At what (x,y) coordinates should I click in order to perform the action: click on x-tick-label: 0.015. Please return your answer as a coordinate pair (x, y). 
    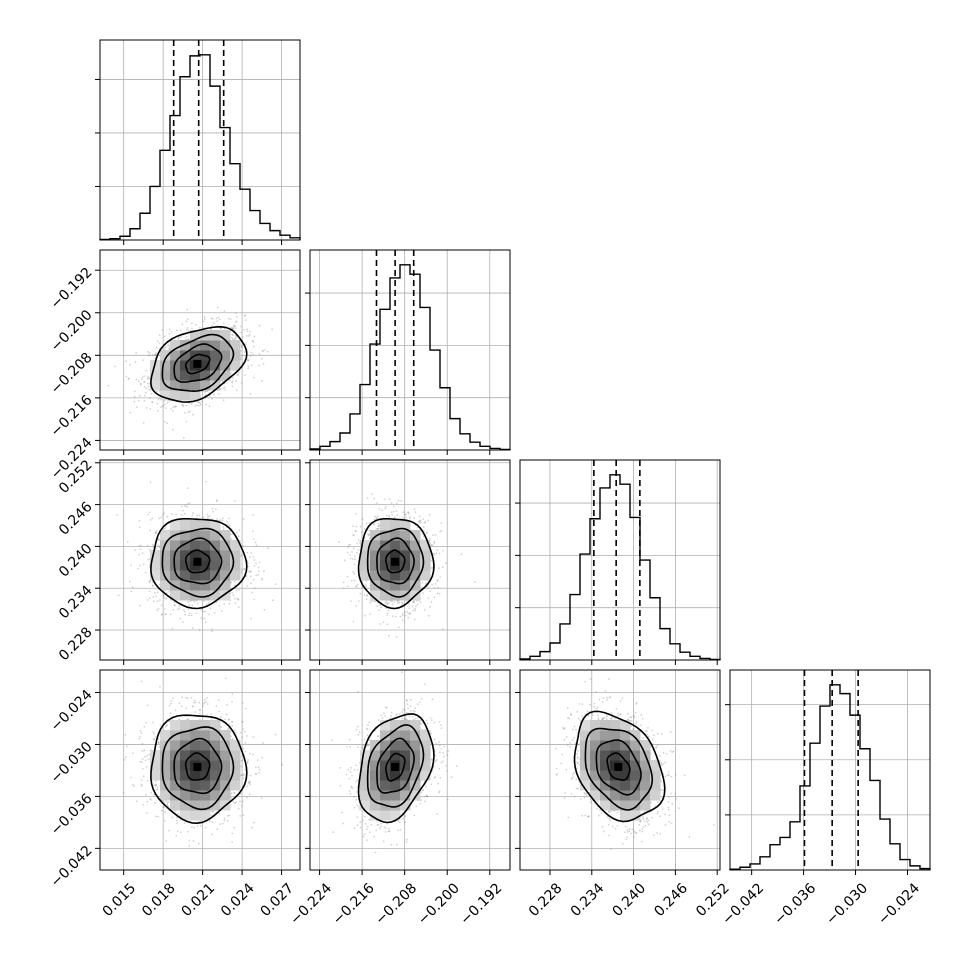
    Looking at the image, I should click on (120, 900).